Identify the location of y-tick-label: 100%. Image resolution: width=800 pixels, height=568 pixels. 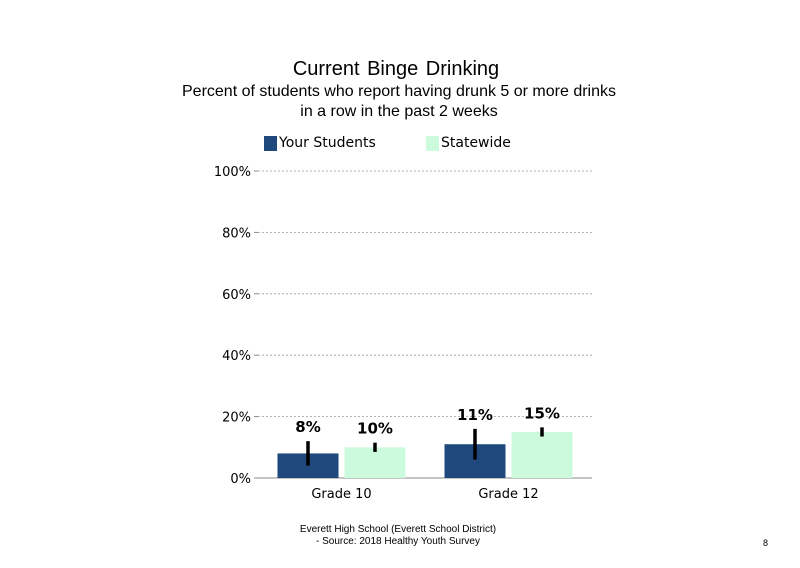
(232, 172).